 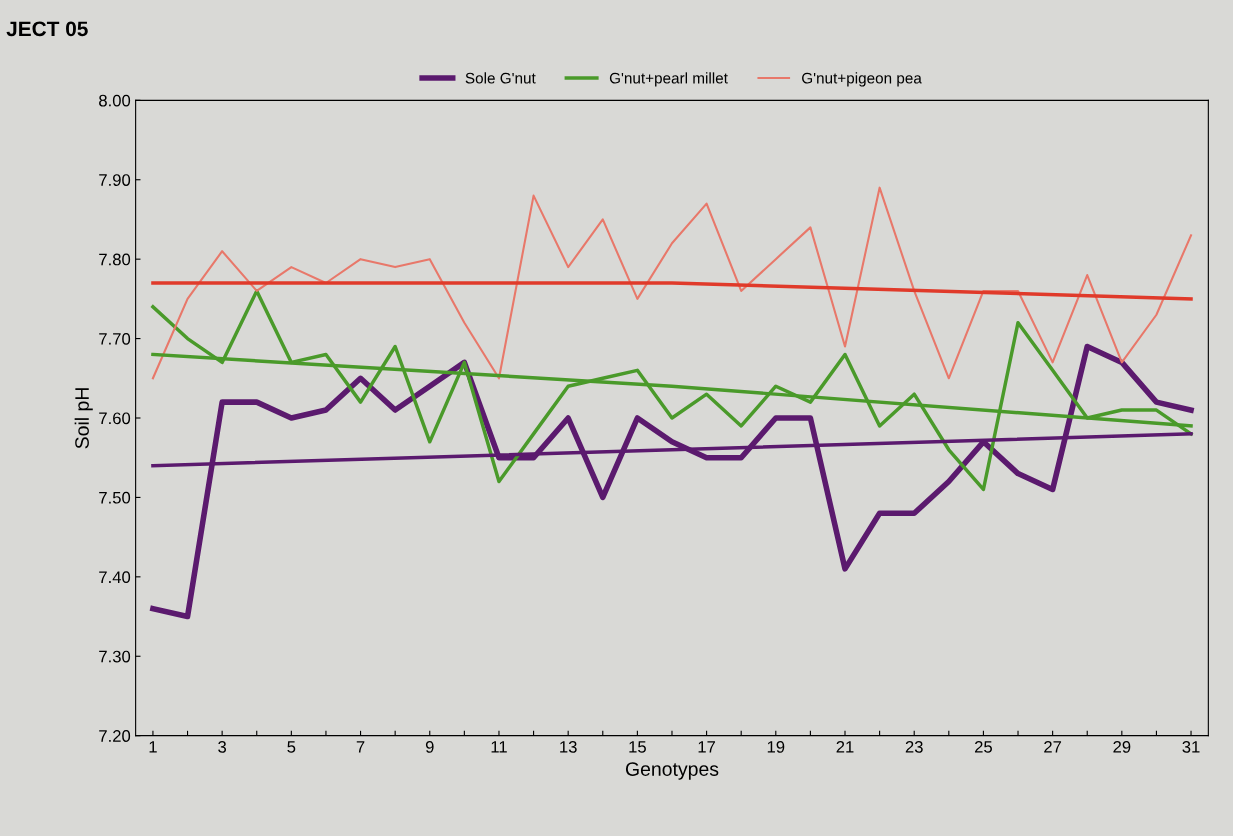 I want to click on x-tick-label: 29, so click(x=1122, y=746).